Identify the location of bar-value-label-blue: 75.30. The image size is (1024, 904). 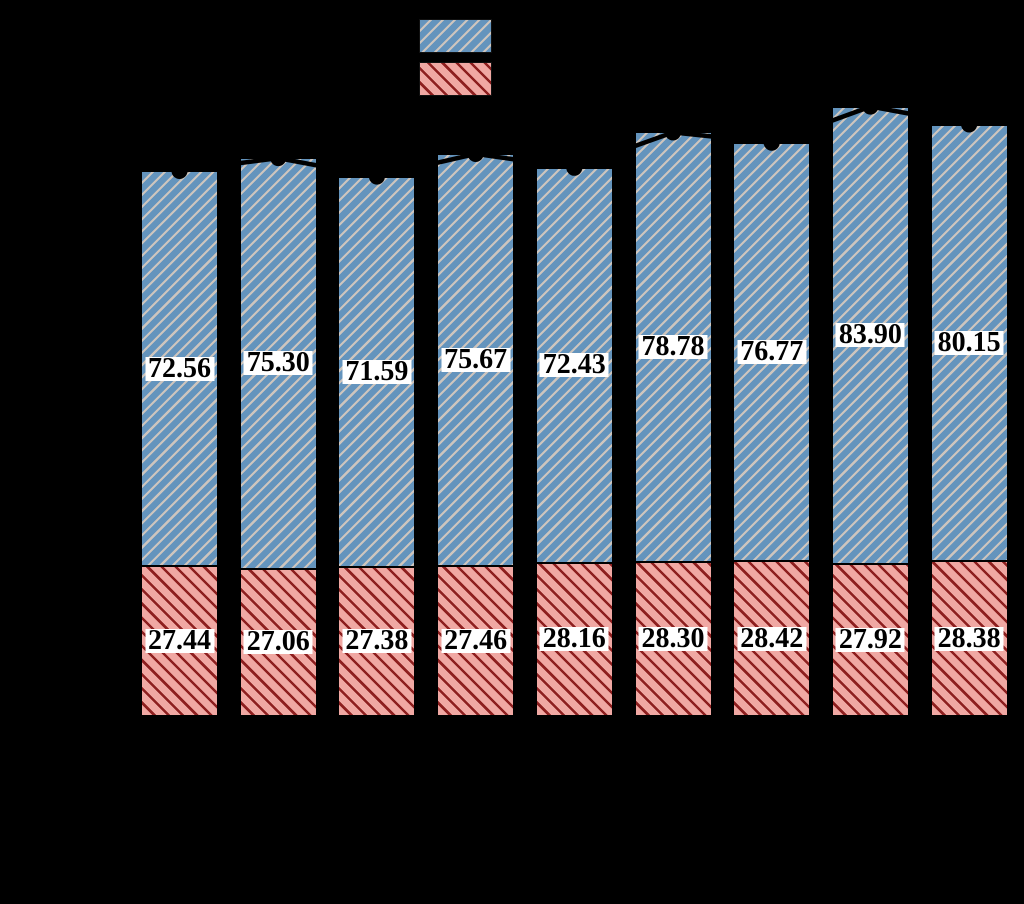
(278, 363).